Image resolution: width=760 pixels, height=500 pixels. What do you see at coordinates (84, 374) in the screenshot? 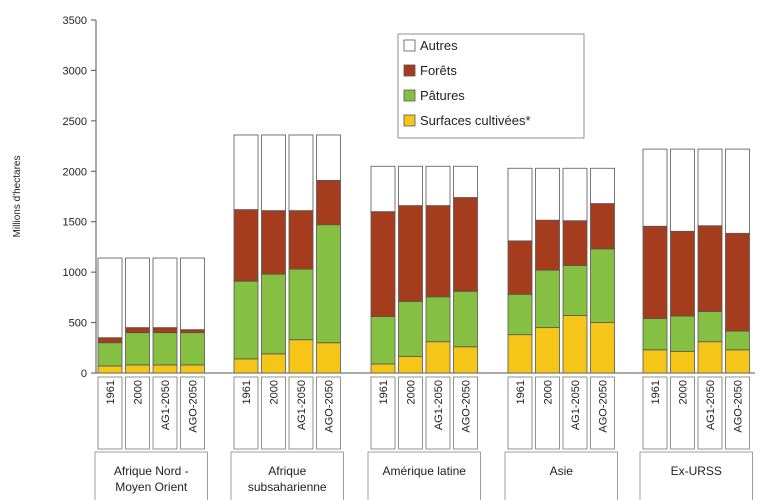
I see `y-tick-label: 0` at bounding box center [84, 374].